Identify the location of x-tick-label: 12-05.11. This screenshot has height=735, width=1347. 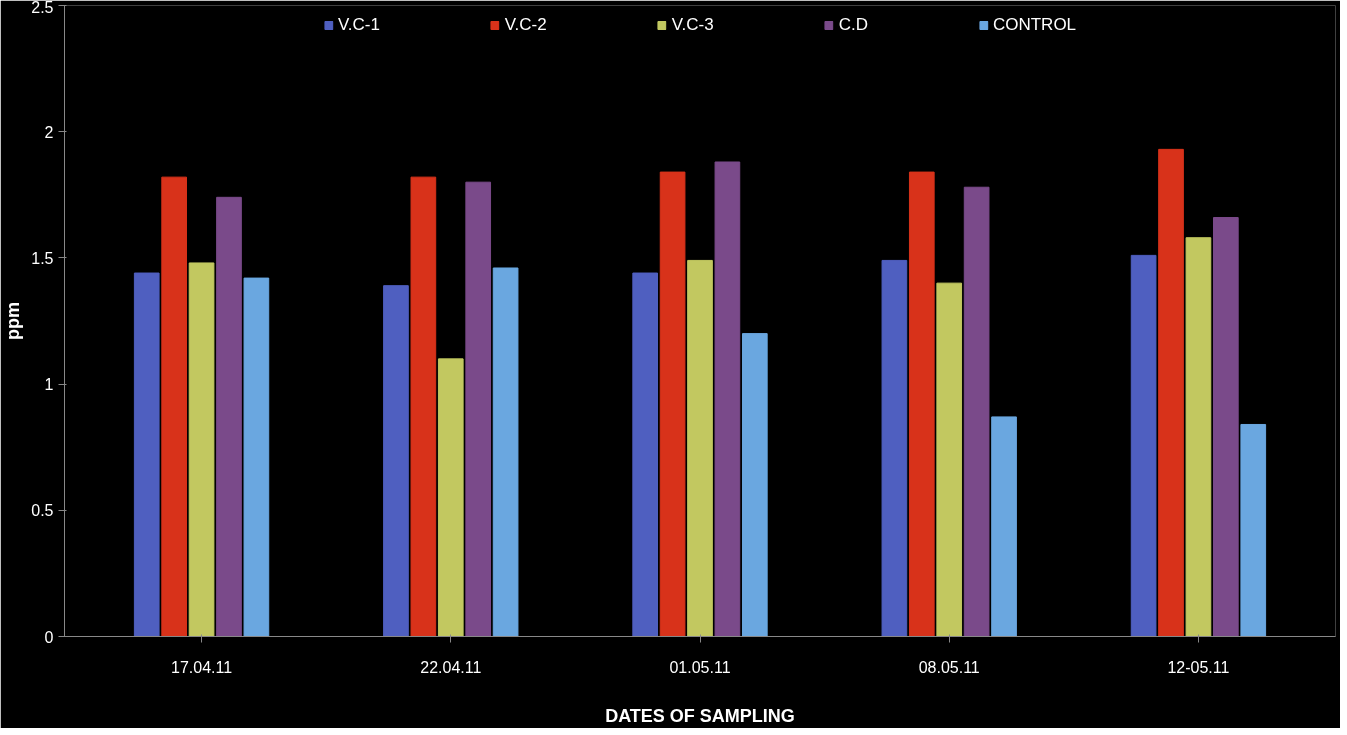
(1198, 667).